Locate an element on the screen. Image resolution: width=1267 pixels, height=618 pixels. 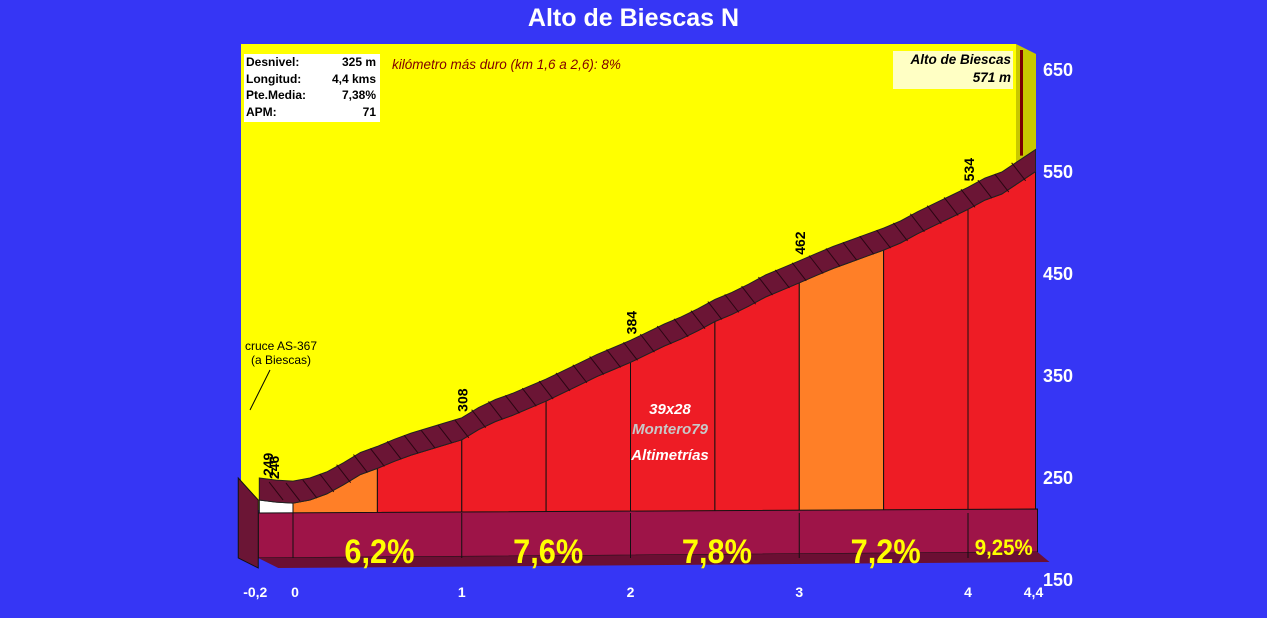
point-altitude-label: 462 is located at coordinates (800, 243).